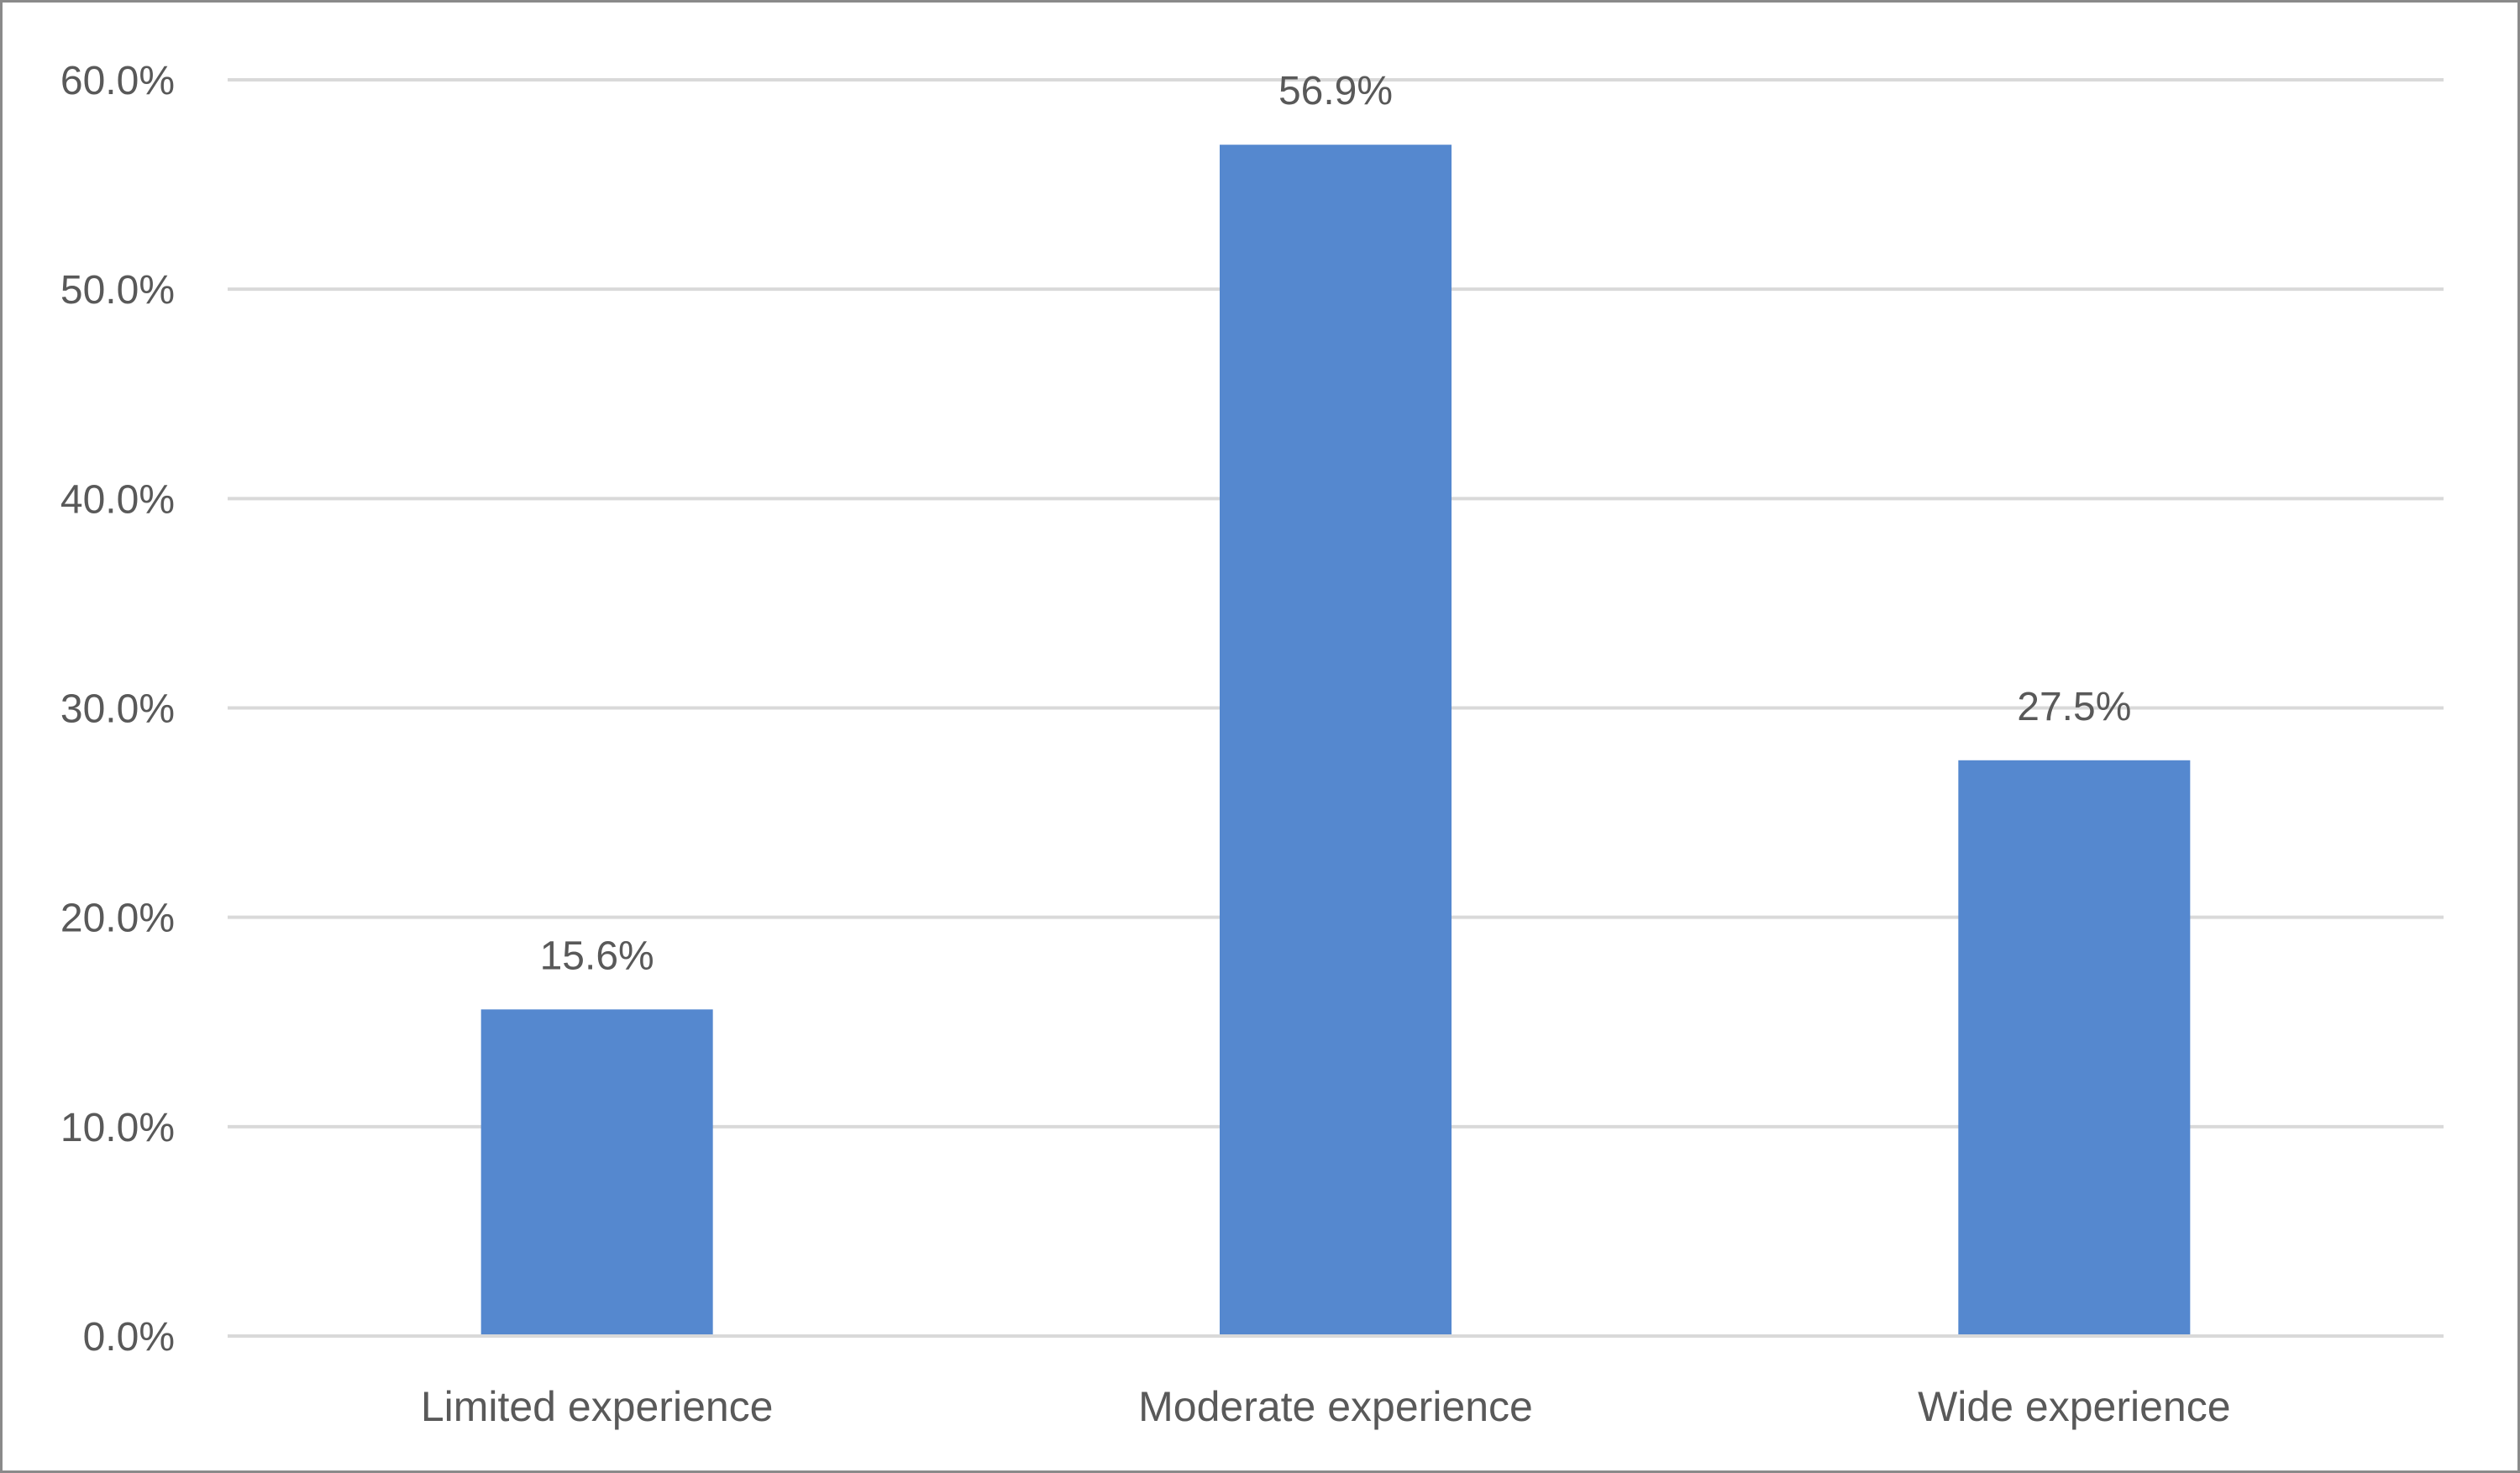 Image resolution: width=2520 pixels, height=1473 pixels. I want to click on data-label: 15.6%, so click(597, 956).